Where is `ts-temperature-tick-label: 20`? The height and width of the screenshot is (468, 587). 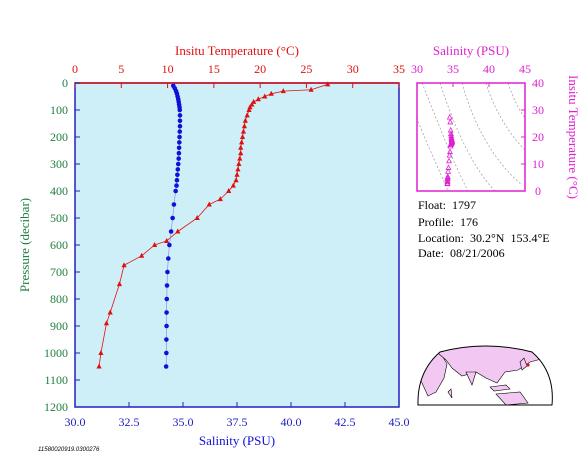
ts-temperature-tick-label: 20 is located at coordinates (538, 137).